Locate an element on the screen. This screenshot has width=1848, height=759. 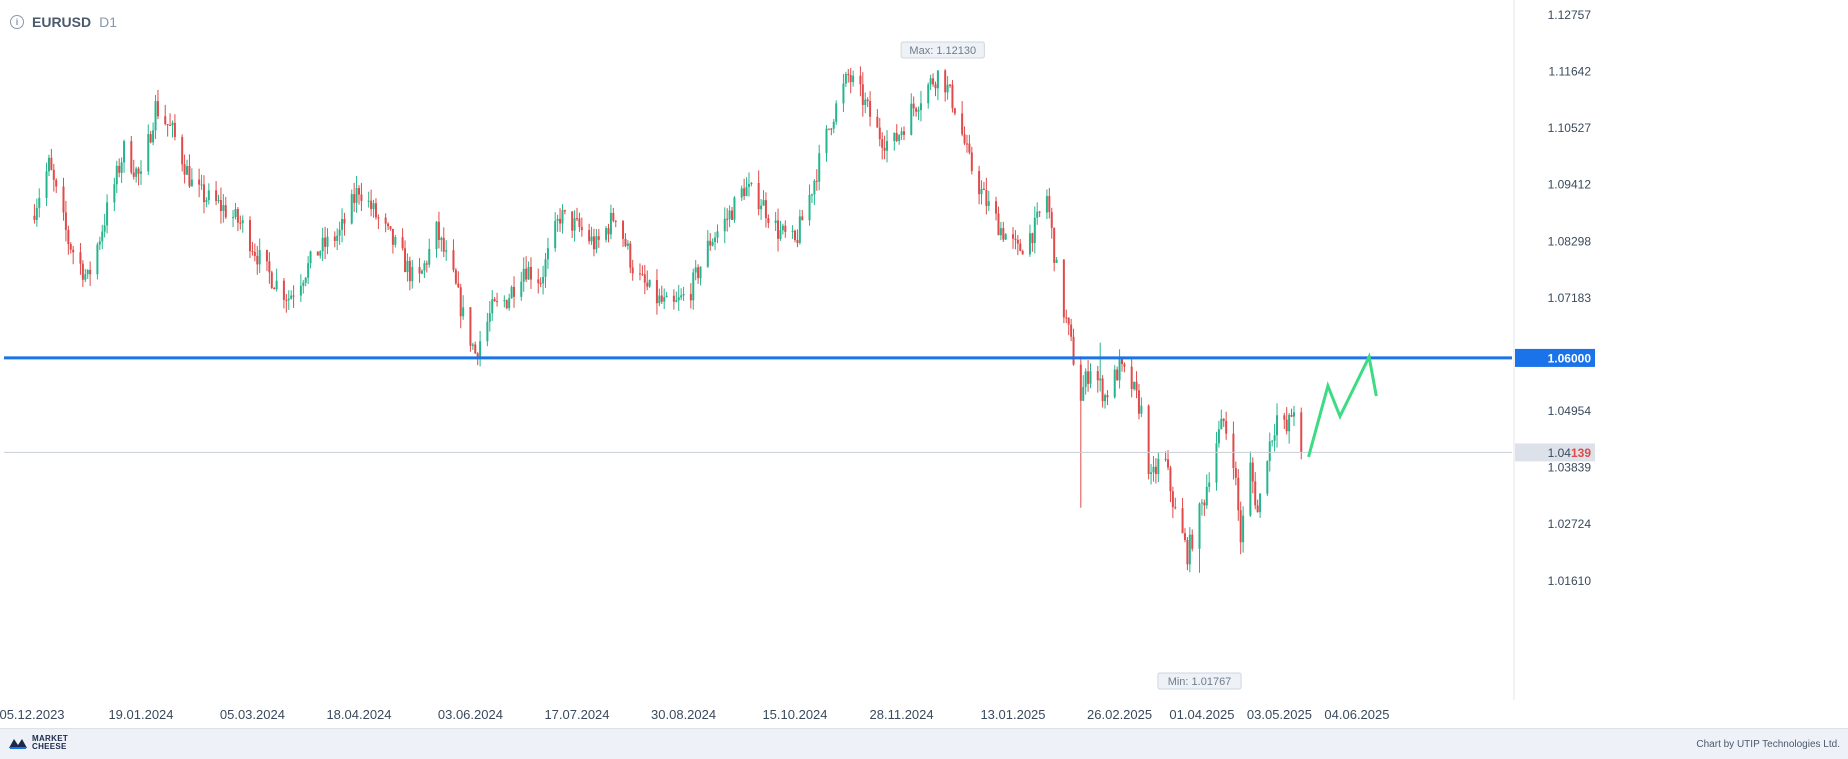
date-tick-label: 19.01.2024 is located at coordinates (140, 714).